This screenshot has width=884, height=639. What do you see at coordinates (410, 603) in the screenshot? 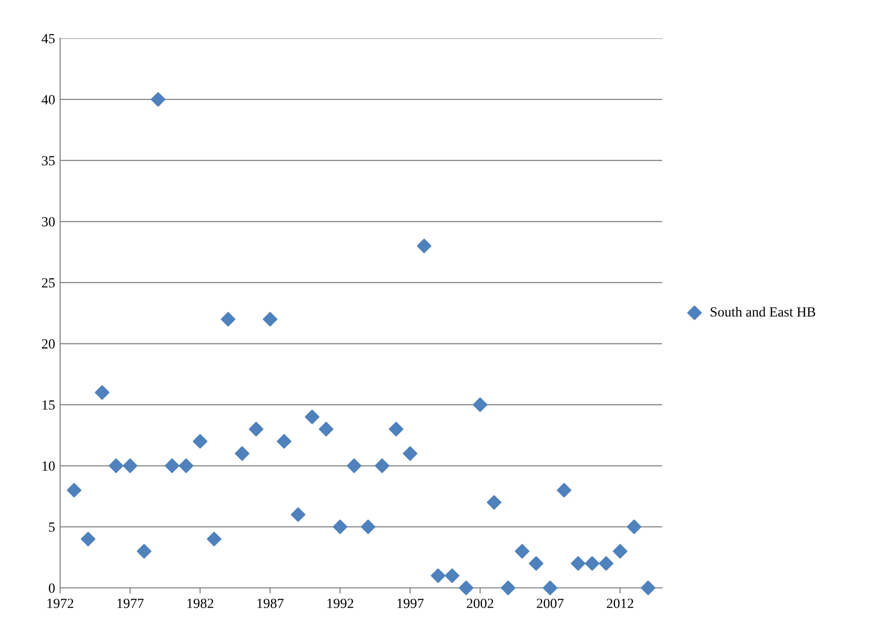
I see `x-tick-label: 1997` at bounding box center [410, 603].